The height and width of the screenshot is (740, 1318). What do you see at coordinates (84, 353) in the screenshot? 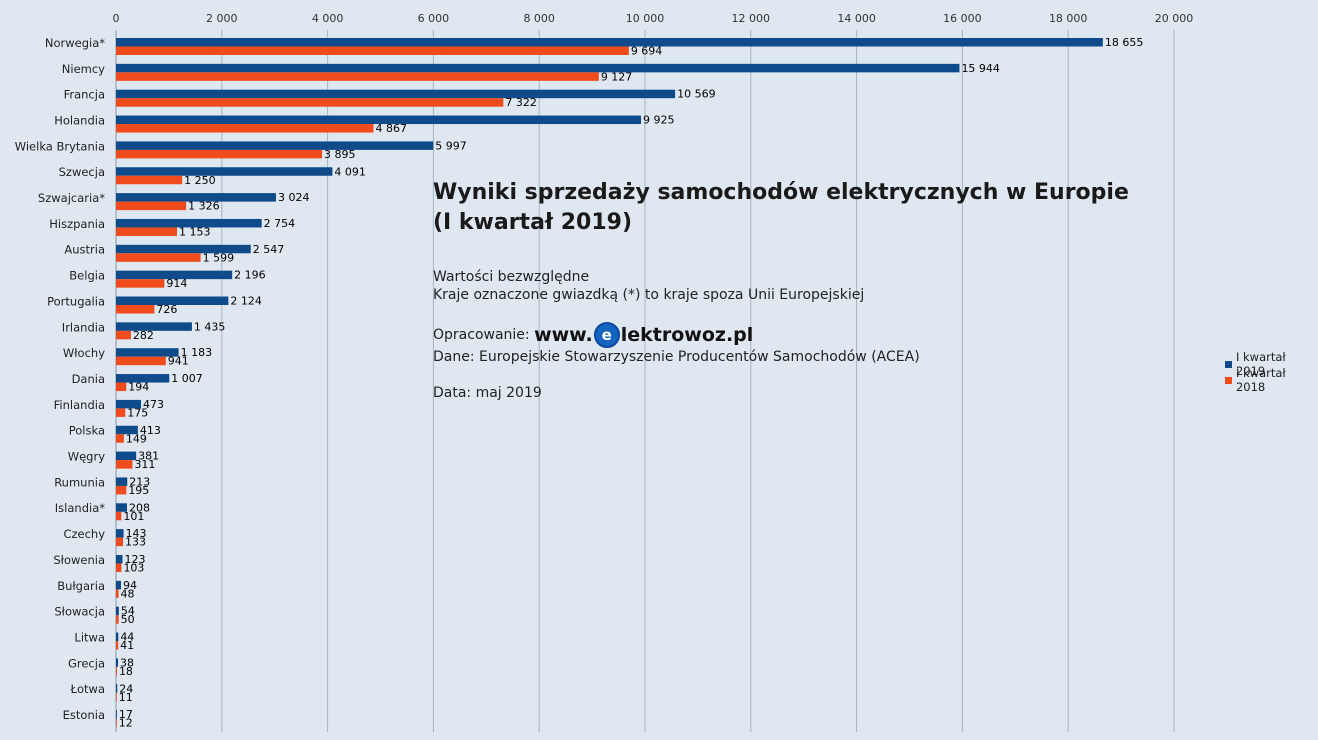
I see `category-label: Włochy` at bounding box center [84, 353].